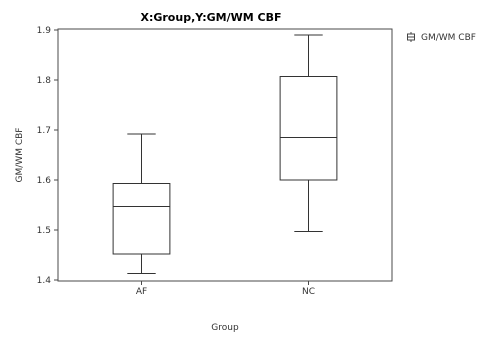 The width and height of the screenshot is (482, 338). What do you see at coordinates (411, 37) in the screenshot?
I see `legend-box-icon` at bounding box center [411, 37].